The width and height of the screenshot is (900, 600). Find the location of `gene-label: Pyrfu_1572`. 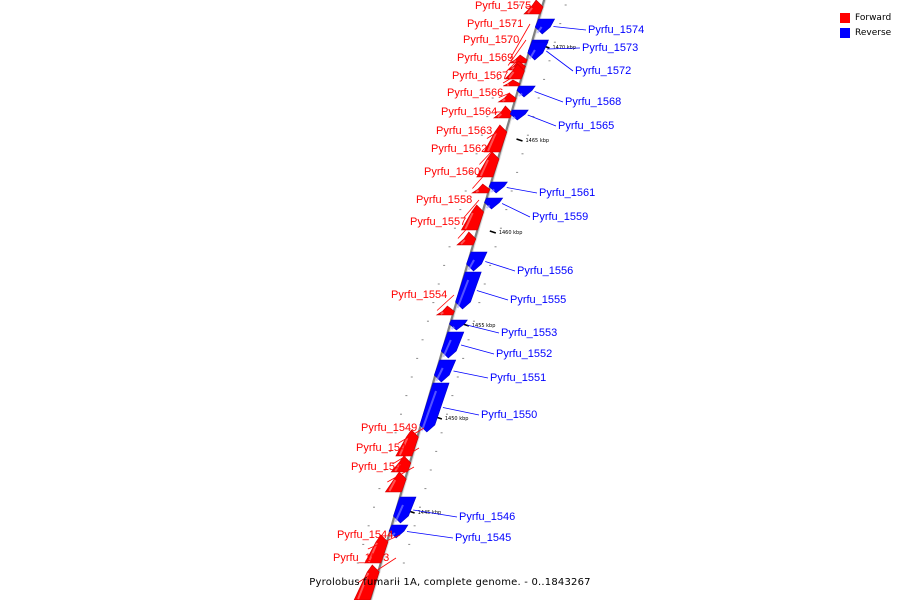

gene-label: Pyrfu_1572 is located at coordinates (603, 71).